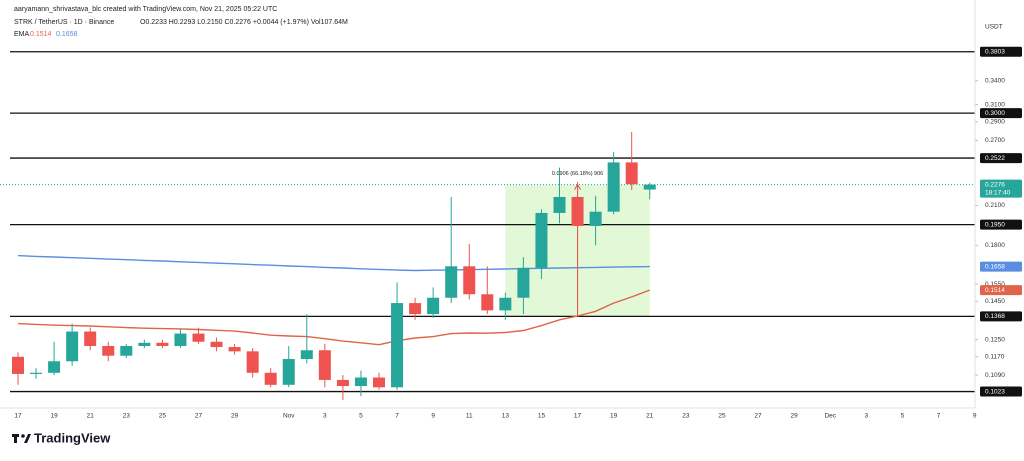 This screenshot has width=1024, height=461. I want to click on price-label-box, so click(1001, 188).